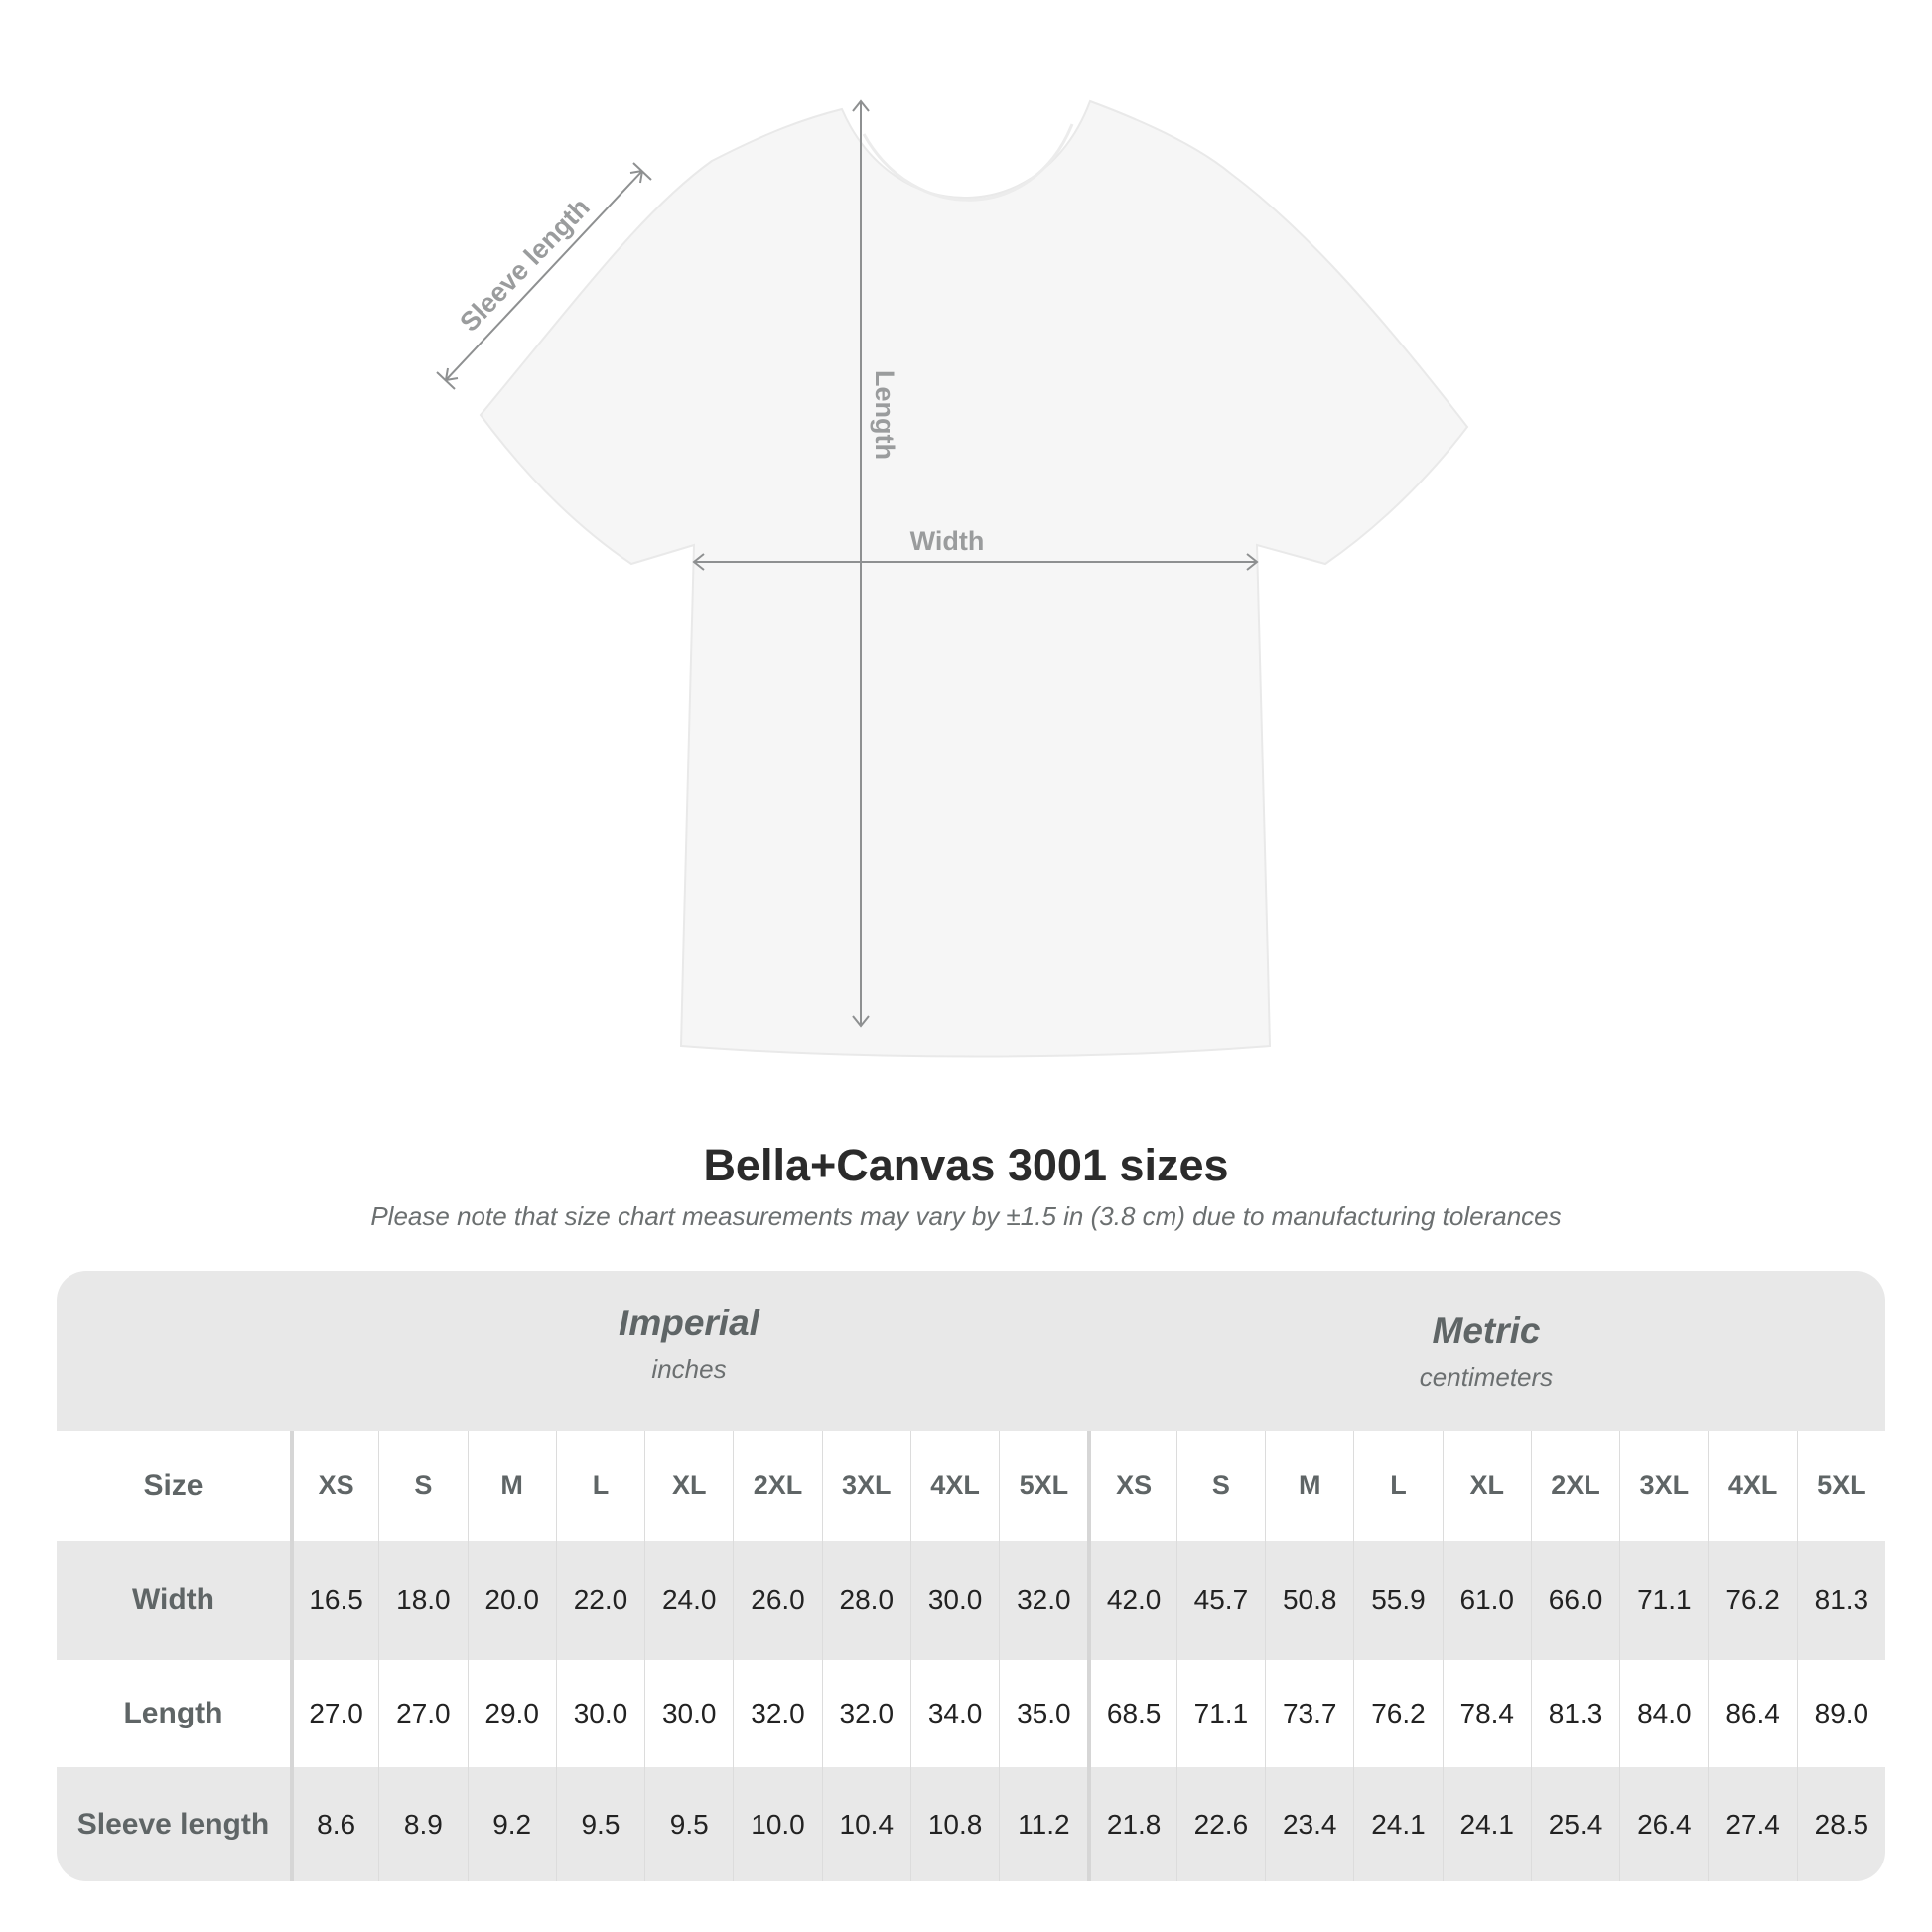 The height and width of the screenshot is (1932, 1932). What do you see at coordinates (777, 1824) in the screenshot?
I see `table-cell: 10.0` at bounding box center [777, 1824].